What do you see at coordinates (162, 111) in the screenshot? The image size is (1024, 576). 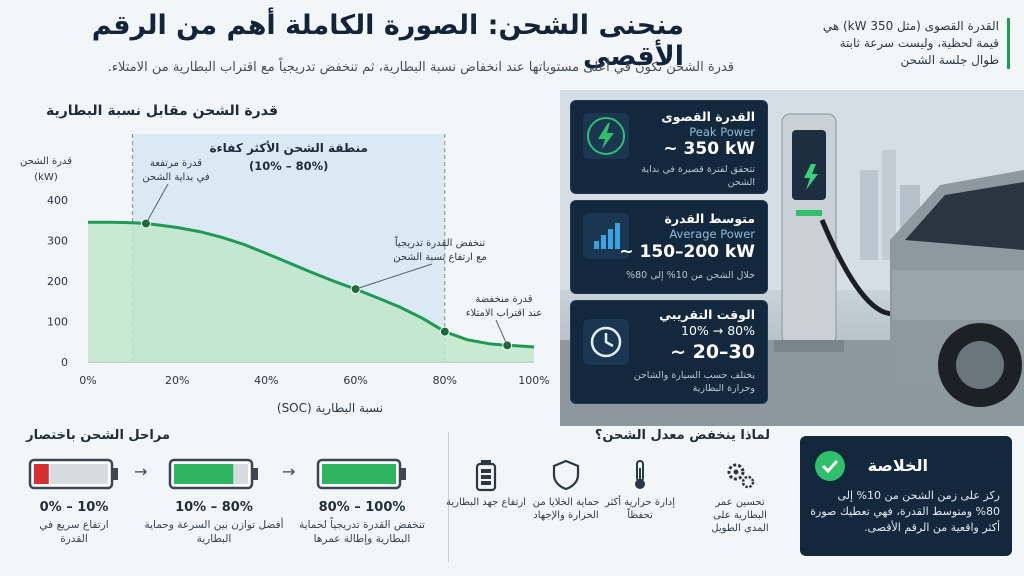 I see `chart-title: قدرة الشحن مقابل نسبة البطارية` at bounding box center [162, 111].